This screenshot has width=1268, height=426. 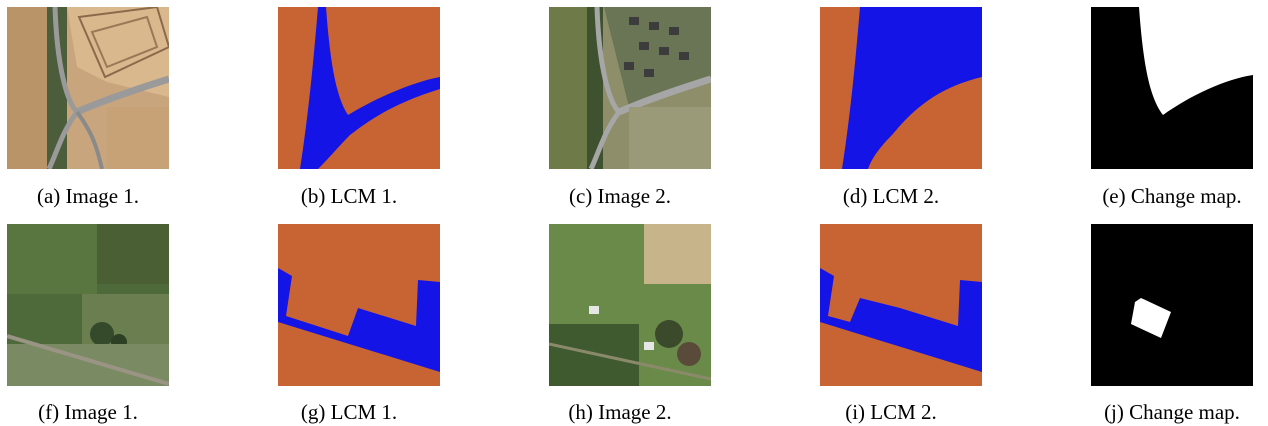 What do you see at coordinates (359, 88) in the screenshot?
I see `lcm-1-top` at bounding box center [359, 88].